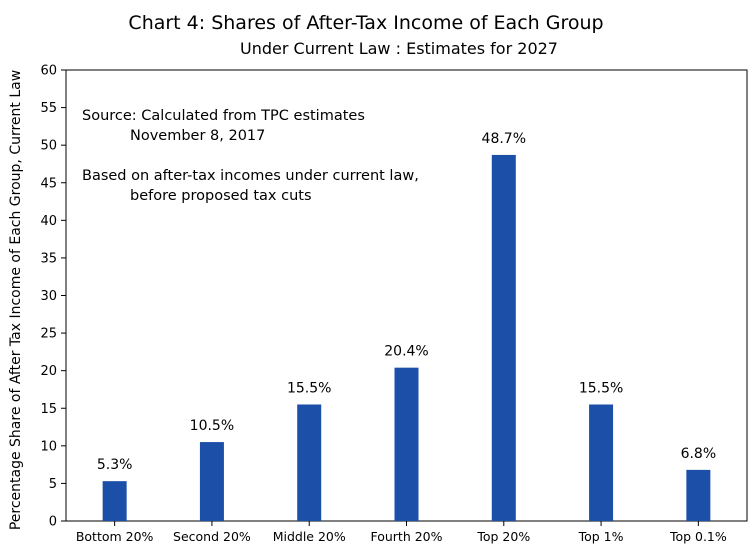 The image size is (753, 552). What do you see at coordinates (504, 139) in the screenshot?
I see `bar-data-label: 48.7%` at bounding box center [504, 139].